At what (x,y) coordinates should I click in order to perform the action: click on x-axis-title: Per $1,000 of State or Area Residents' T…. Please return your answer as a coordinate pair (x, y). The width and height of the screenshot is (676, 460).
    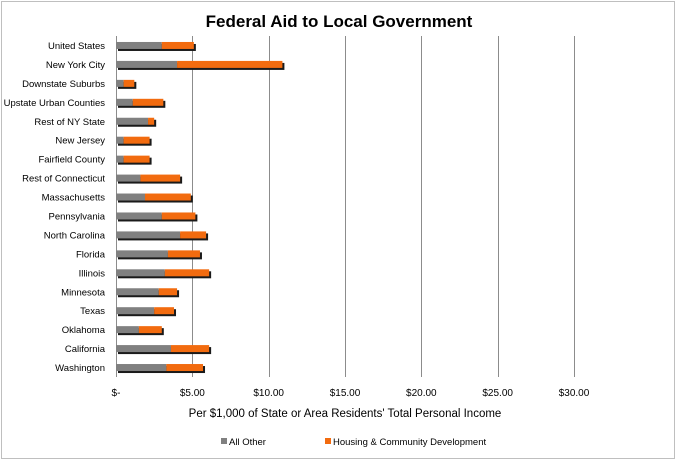
    Looking at the image, I should click on (345, 414).